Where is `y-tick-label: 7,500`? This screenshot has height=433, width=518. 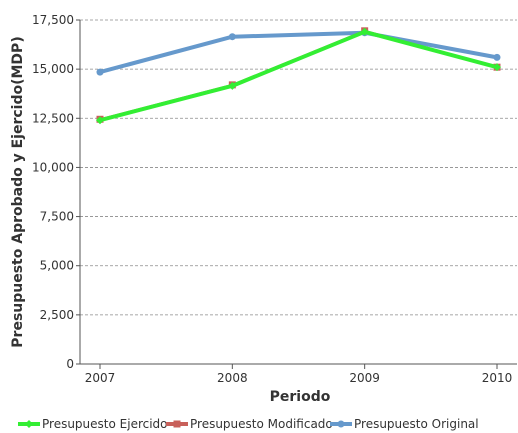 y-tick-label: 7,500 is located at coordinates (57, 217).